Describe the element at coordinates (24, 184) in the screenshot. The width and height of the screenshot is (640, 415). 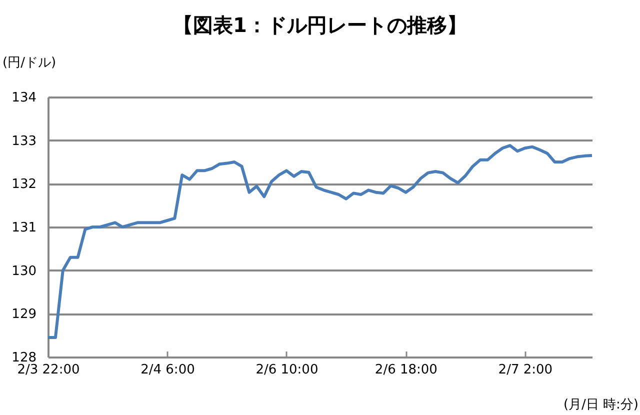
I see `y-tick-label: 132` at that location.